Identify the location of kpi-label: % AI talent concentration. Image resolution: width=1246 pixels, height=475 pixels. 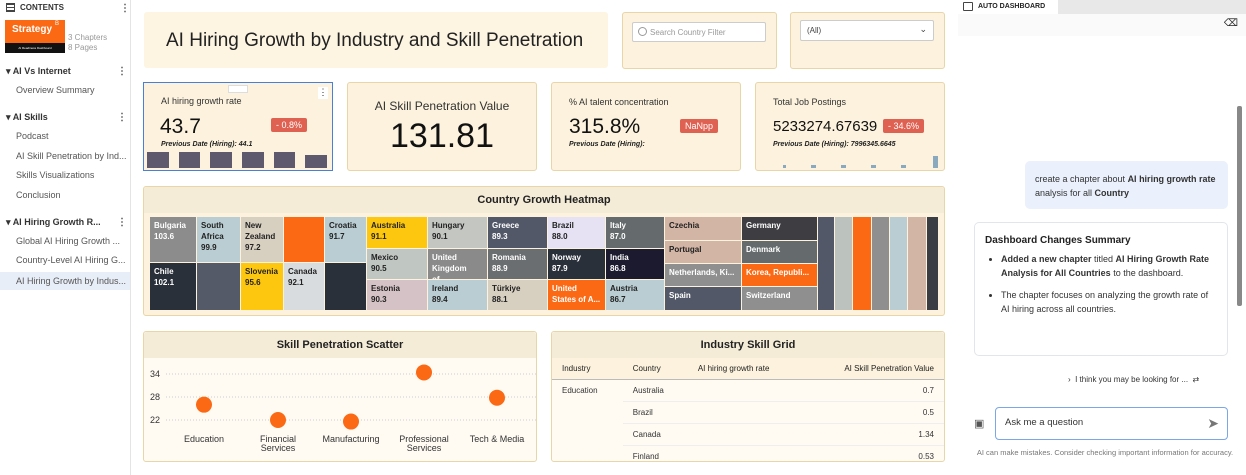
(619, 102).